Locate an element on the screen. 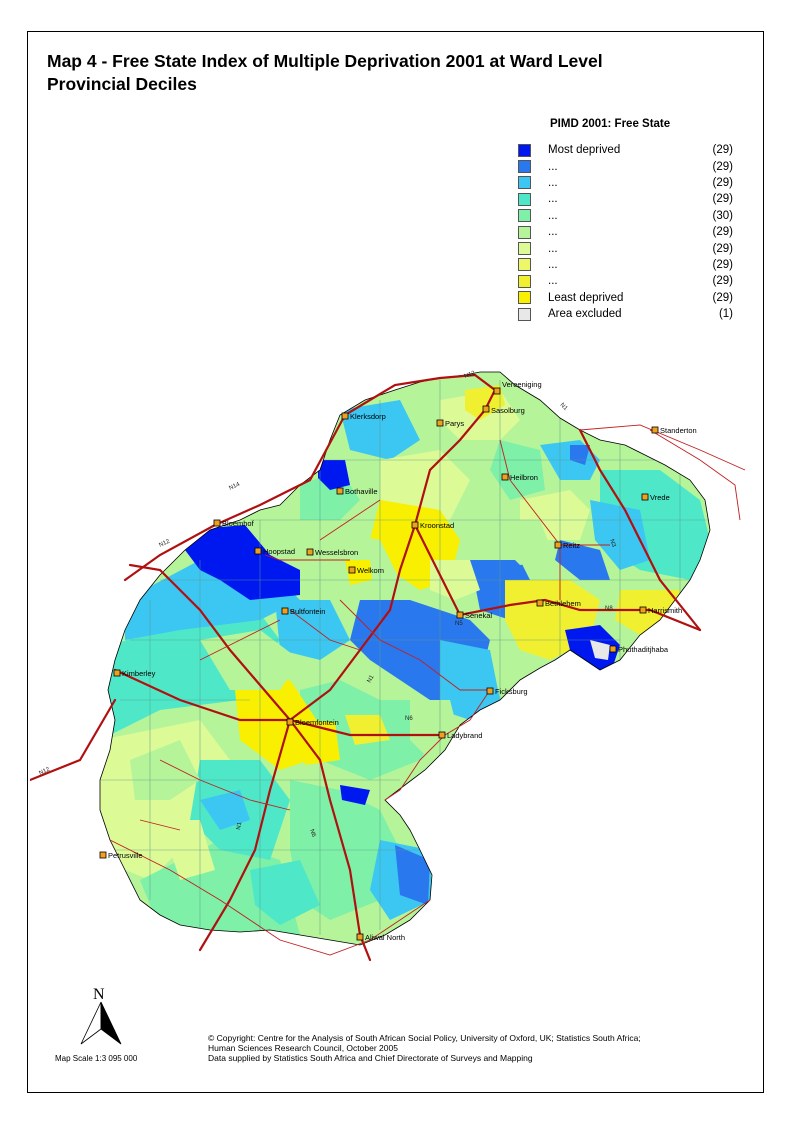 The width and height of the screenshot is (794, 1123). road-label: N14 is located at coordinates (234, 486).